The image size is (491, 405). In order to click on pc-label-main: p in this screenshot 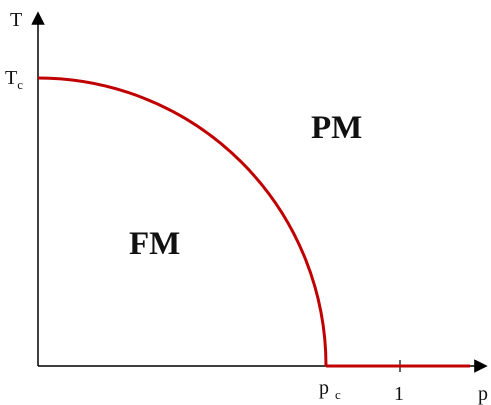, I will do `click(324, 388)`.